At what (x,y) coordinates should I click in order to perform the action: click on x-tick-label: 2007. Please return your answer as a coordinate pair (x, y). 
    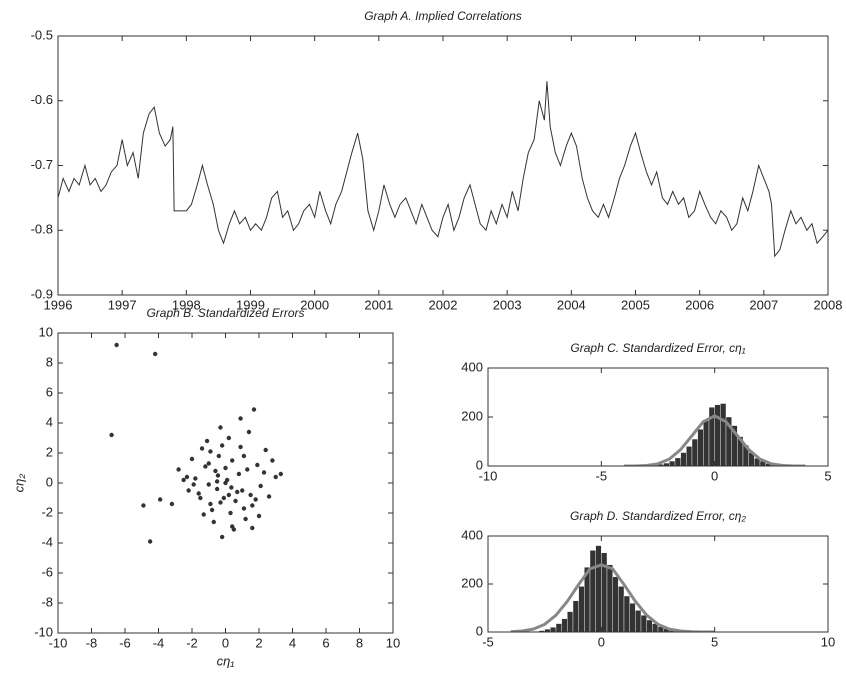
    Looking at the image, I should click on (763, 304).